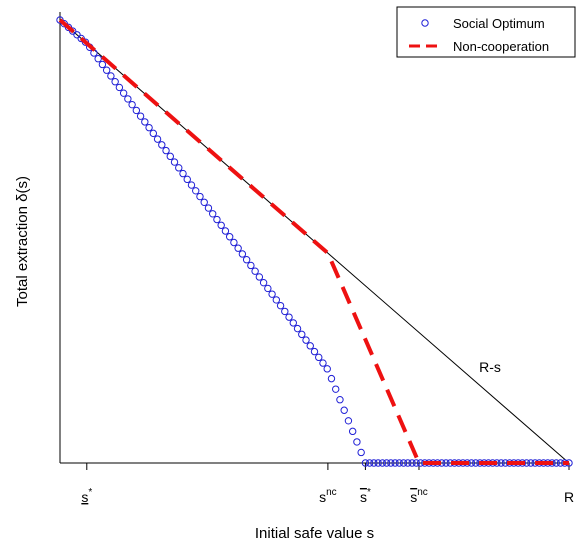  What do you see at coordinates (22, 241) in the screenshot?
I see `y-axis-title: Total extraction δ(s)` at bounding box center [22, 241].